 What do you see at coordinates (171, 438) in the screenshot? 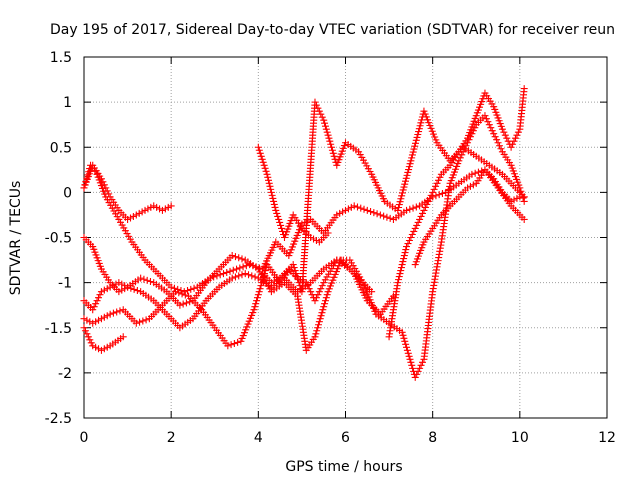
I see `x-tick-label: 2` at bounding box center [171, 438].